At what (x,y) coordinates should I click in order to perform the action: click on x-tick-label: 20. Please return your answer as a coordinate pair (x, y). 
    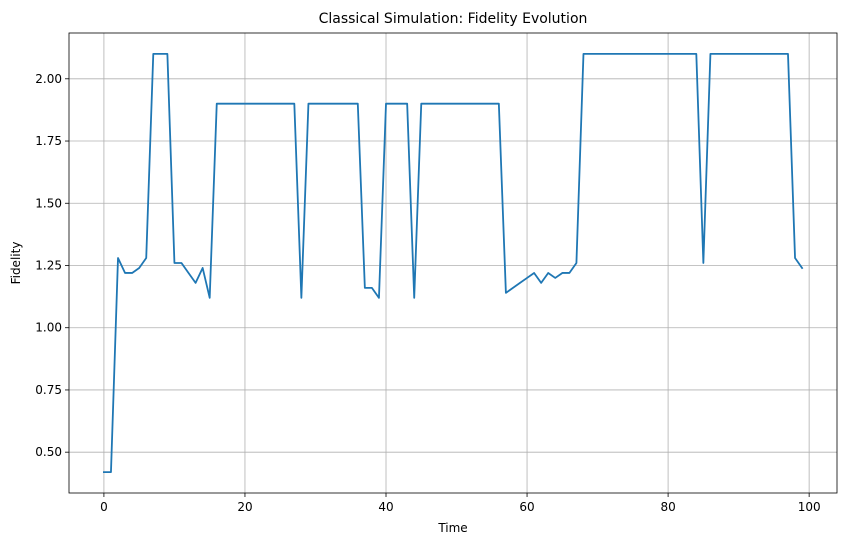
    Looking at the image, I should click on (244, 507).